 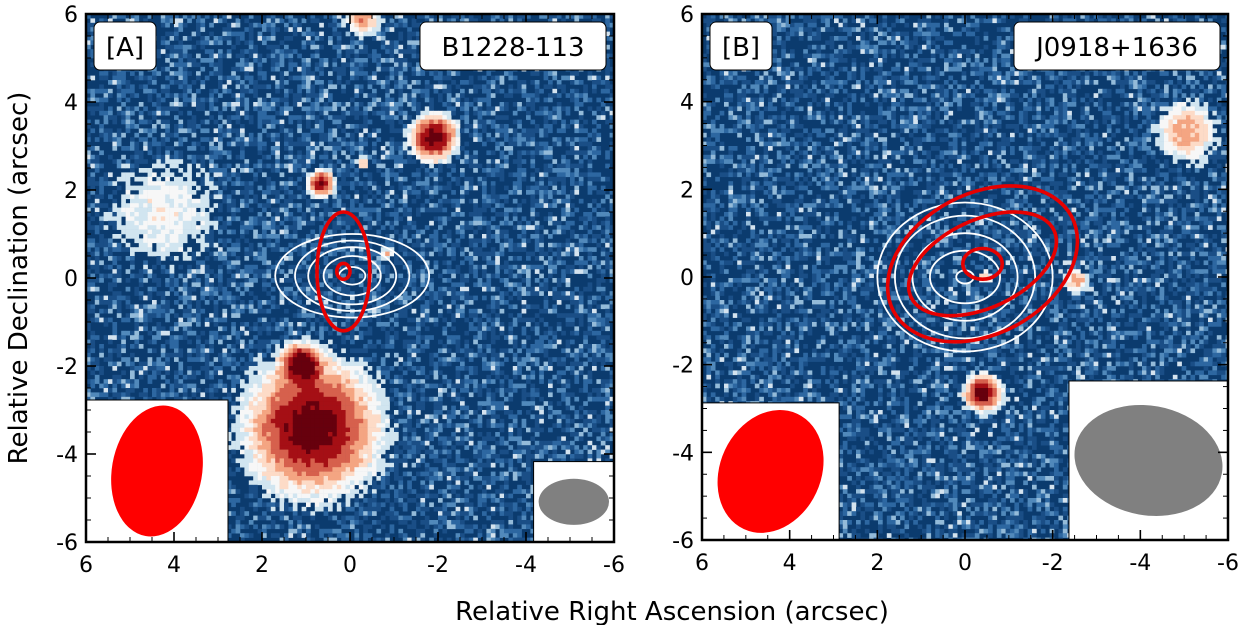 I want to click on panel-label: [A], so click(x=125, y=46).